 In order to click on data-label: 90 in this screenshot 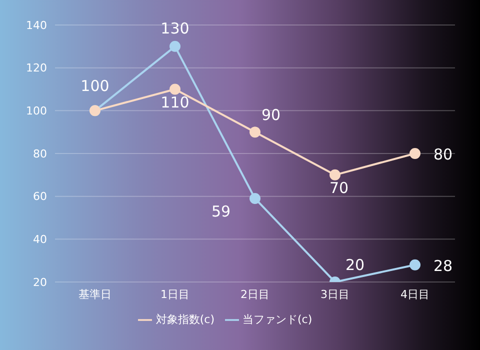, I will do `click(271, 115)`.